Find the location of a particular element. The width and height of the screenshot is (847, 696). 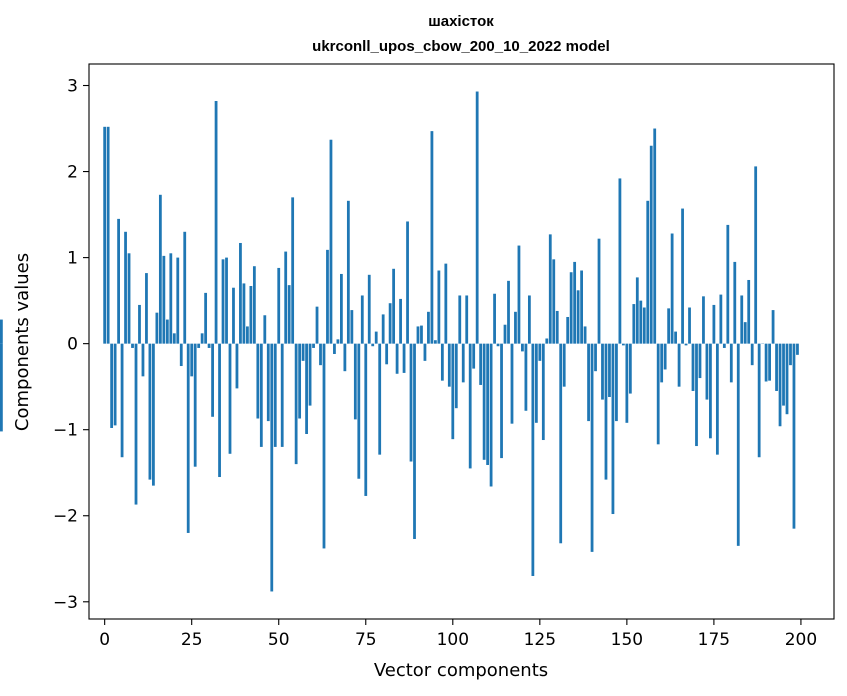

y-tick-label--3: −3 is located at coordinates (65, 603).